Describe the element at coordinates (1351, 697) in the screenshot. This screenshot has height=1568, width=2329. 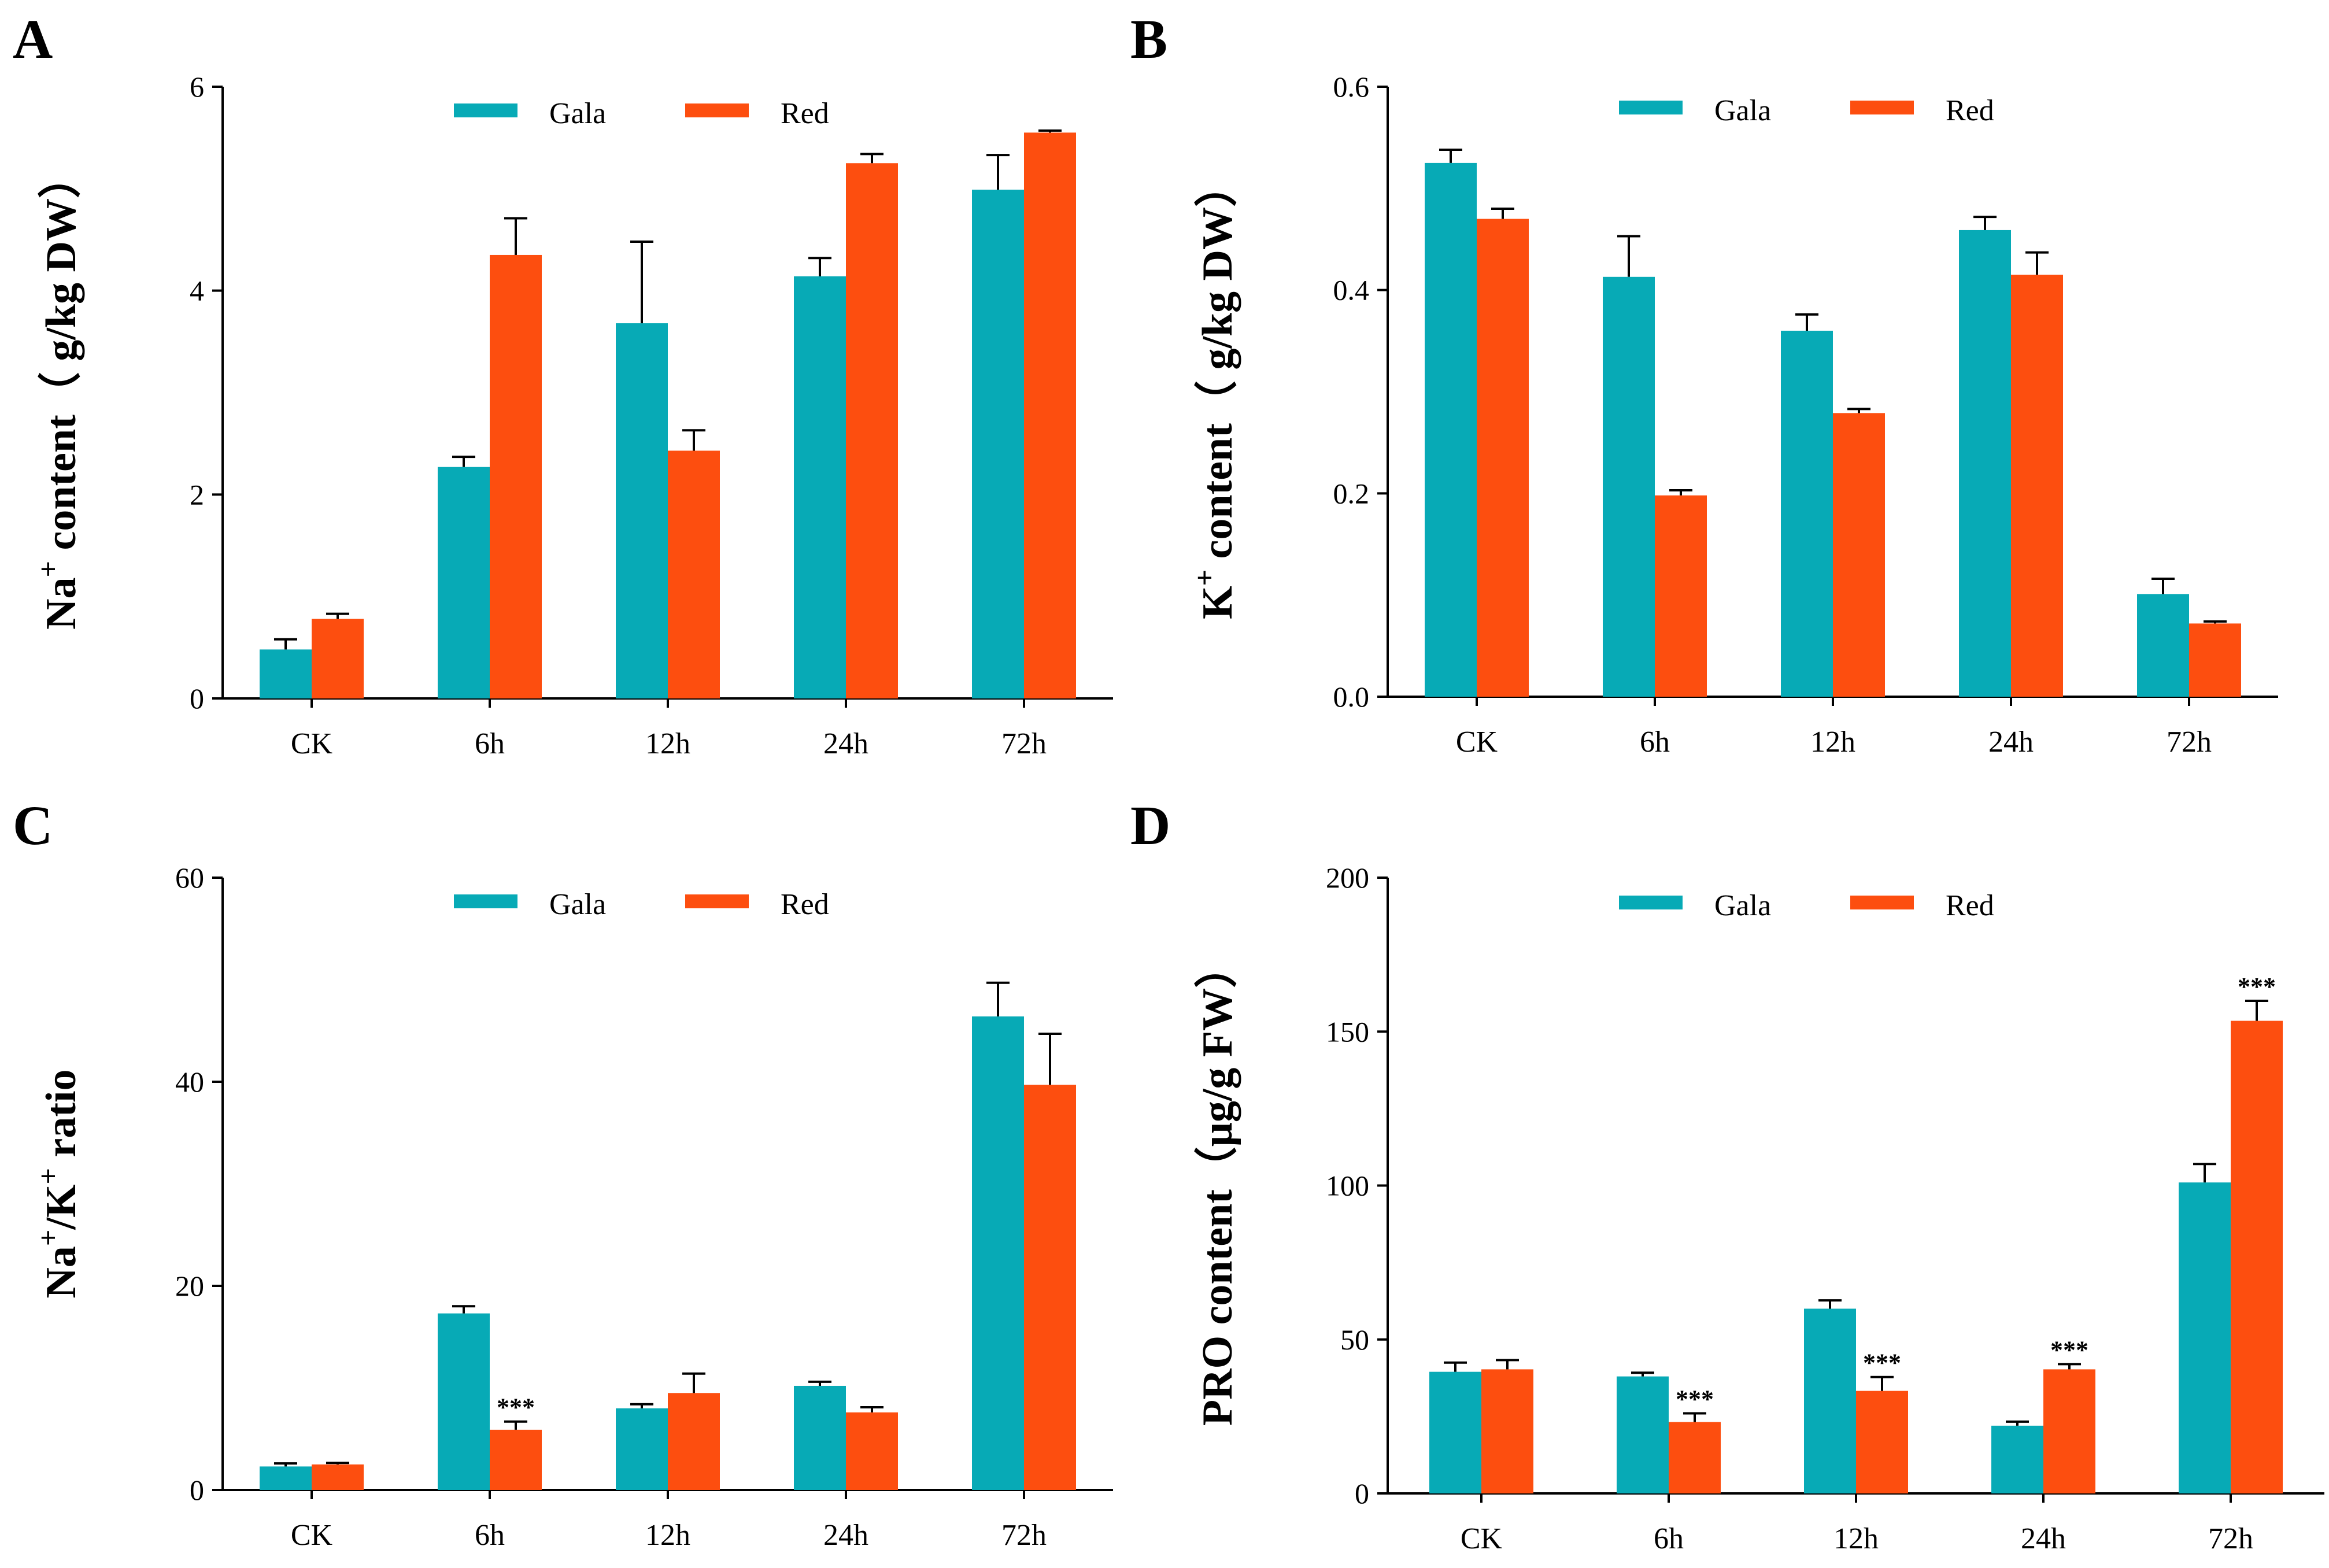
I see `y-tick-label: 0.0` at that location.